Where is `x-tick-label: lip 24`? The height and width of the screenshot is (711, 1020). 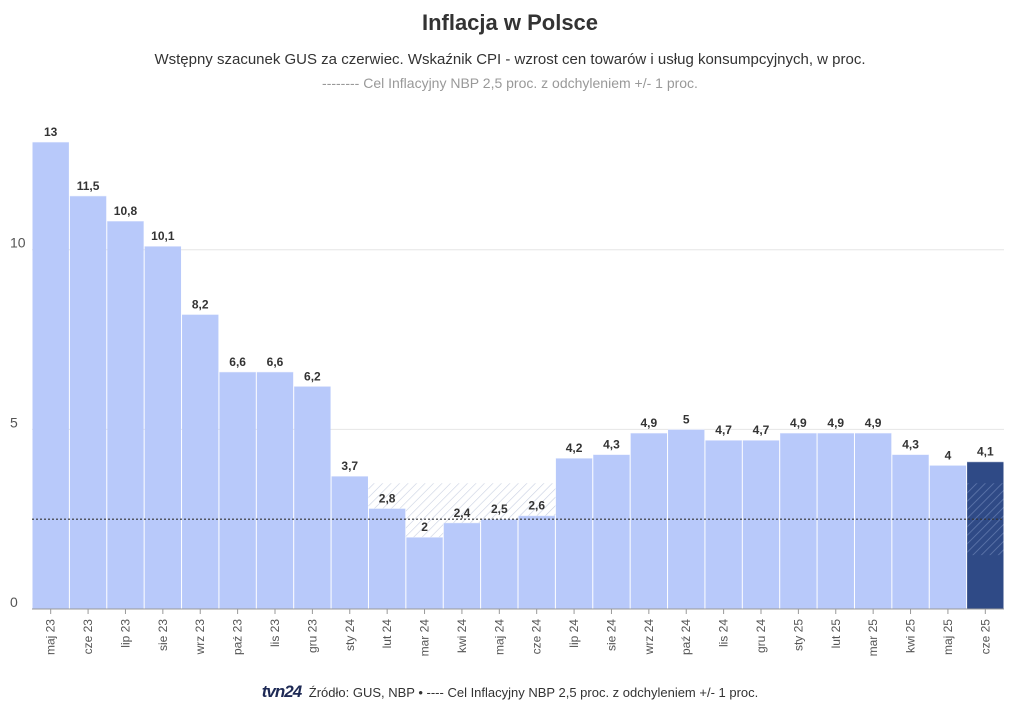
x-tick-label: lip 24 is located at coordinates (574, 633).